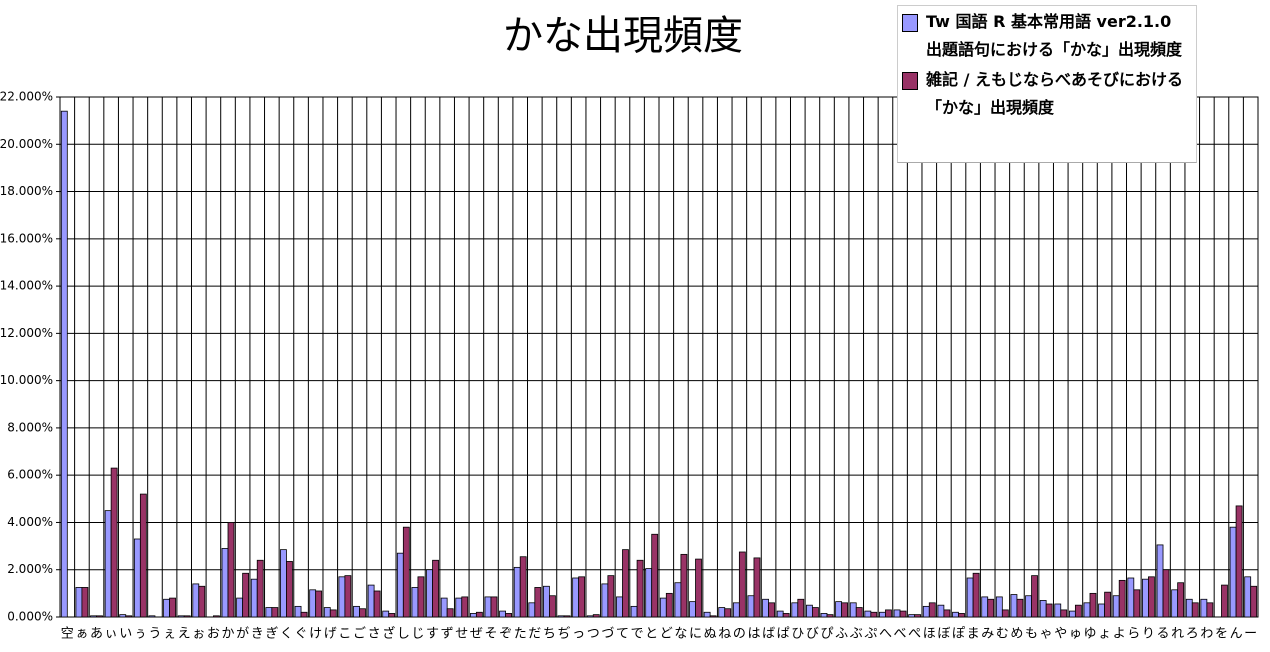  I want to click on x-tick-label: ず, so click(447, 634).